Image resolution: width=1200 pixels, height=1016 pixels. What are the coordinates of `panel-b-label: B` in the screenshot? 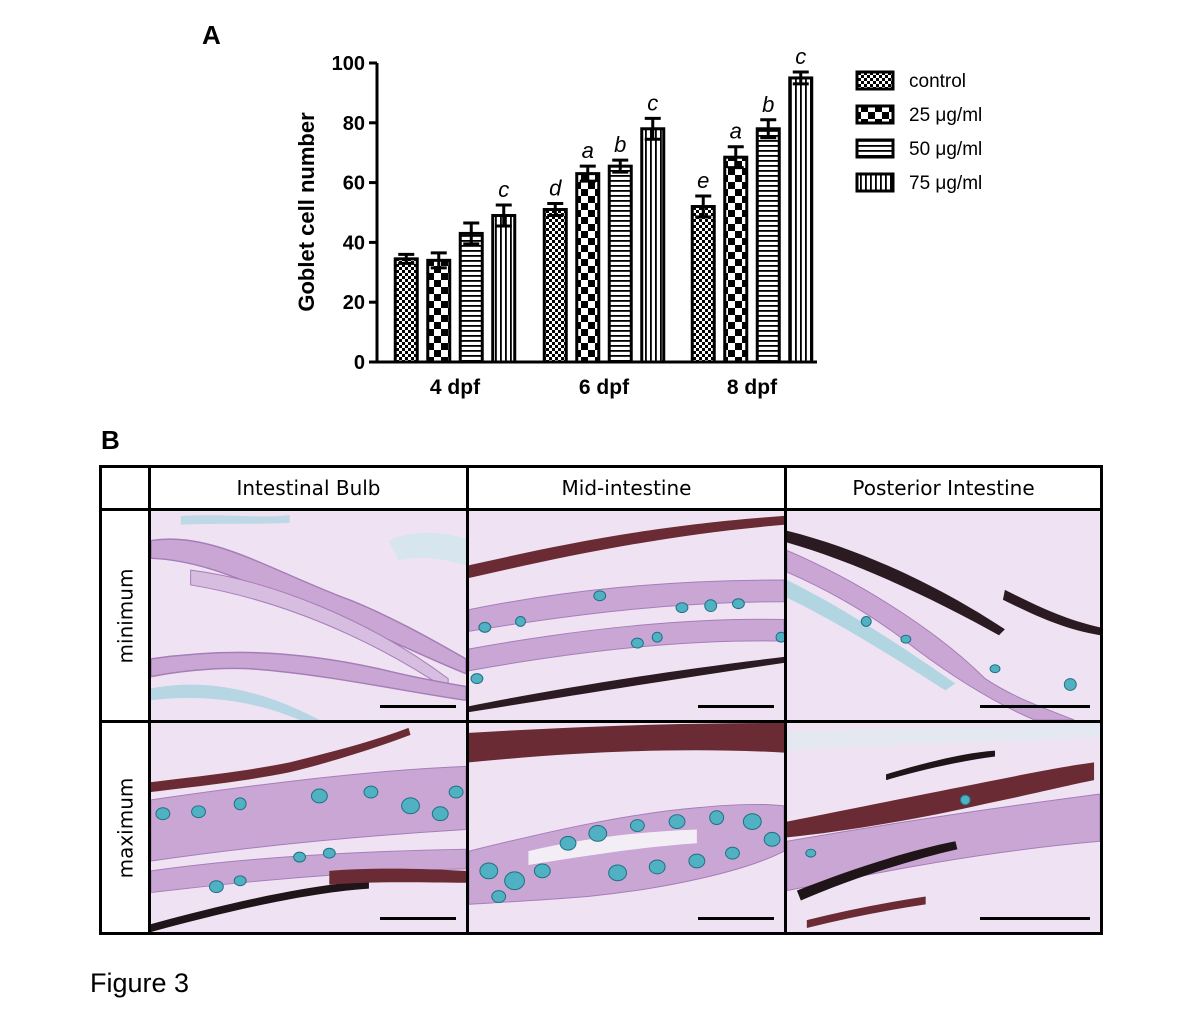 It's located at (110, 440).